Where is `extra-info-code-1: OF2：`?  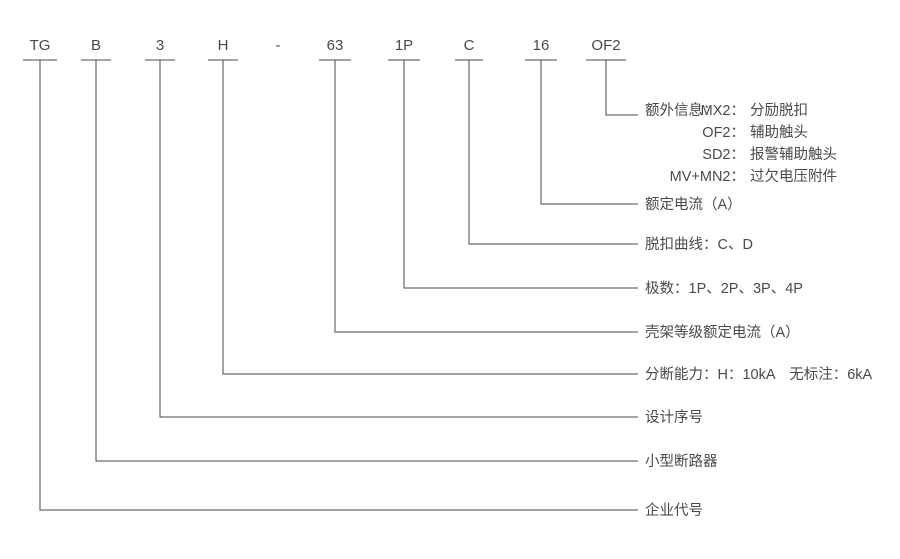
extra-info-code-1: OF2： is located at coordinates (723, 133).